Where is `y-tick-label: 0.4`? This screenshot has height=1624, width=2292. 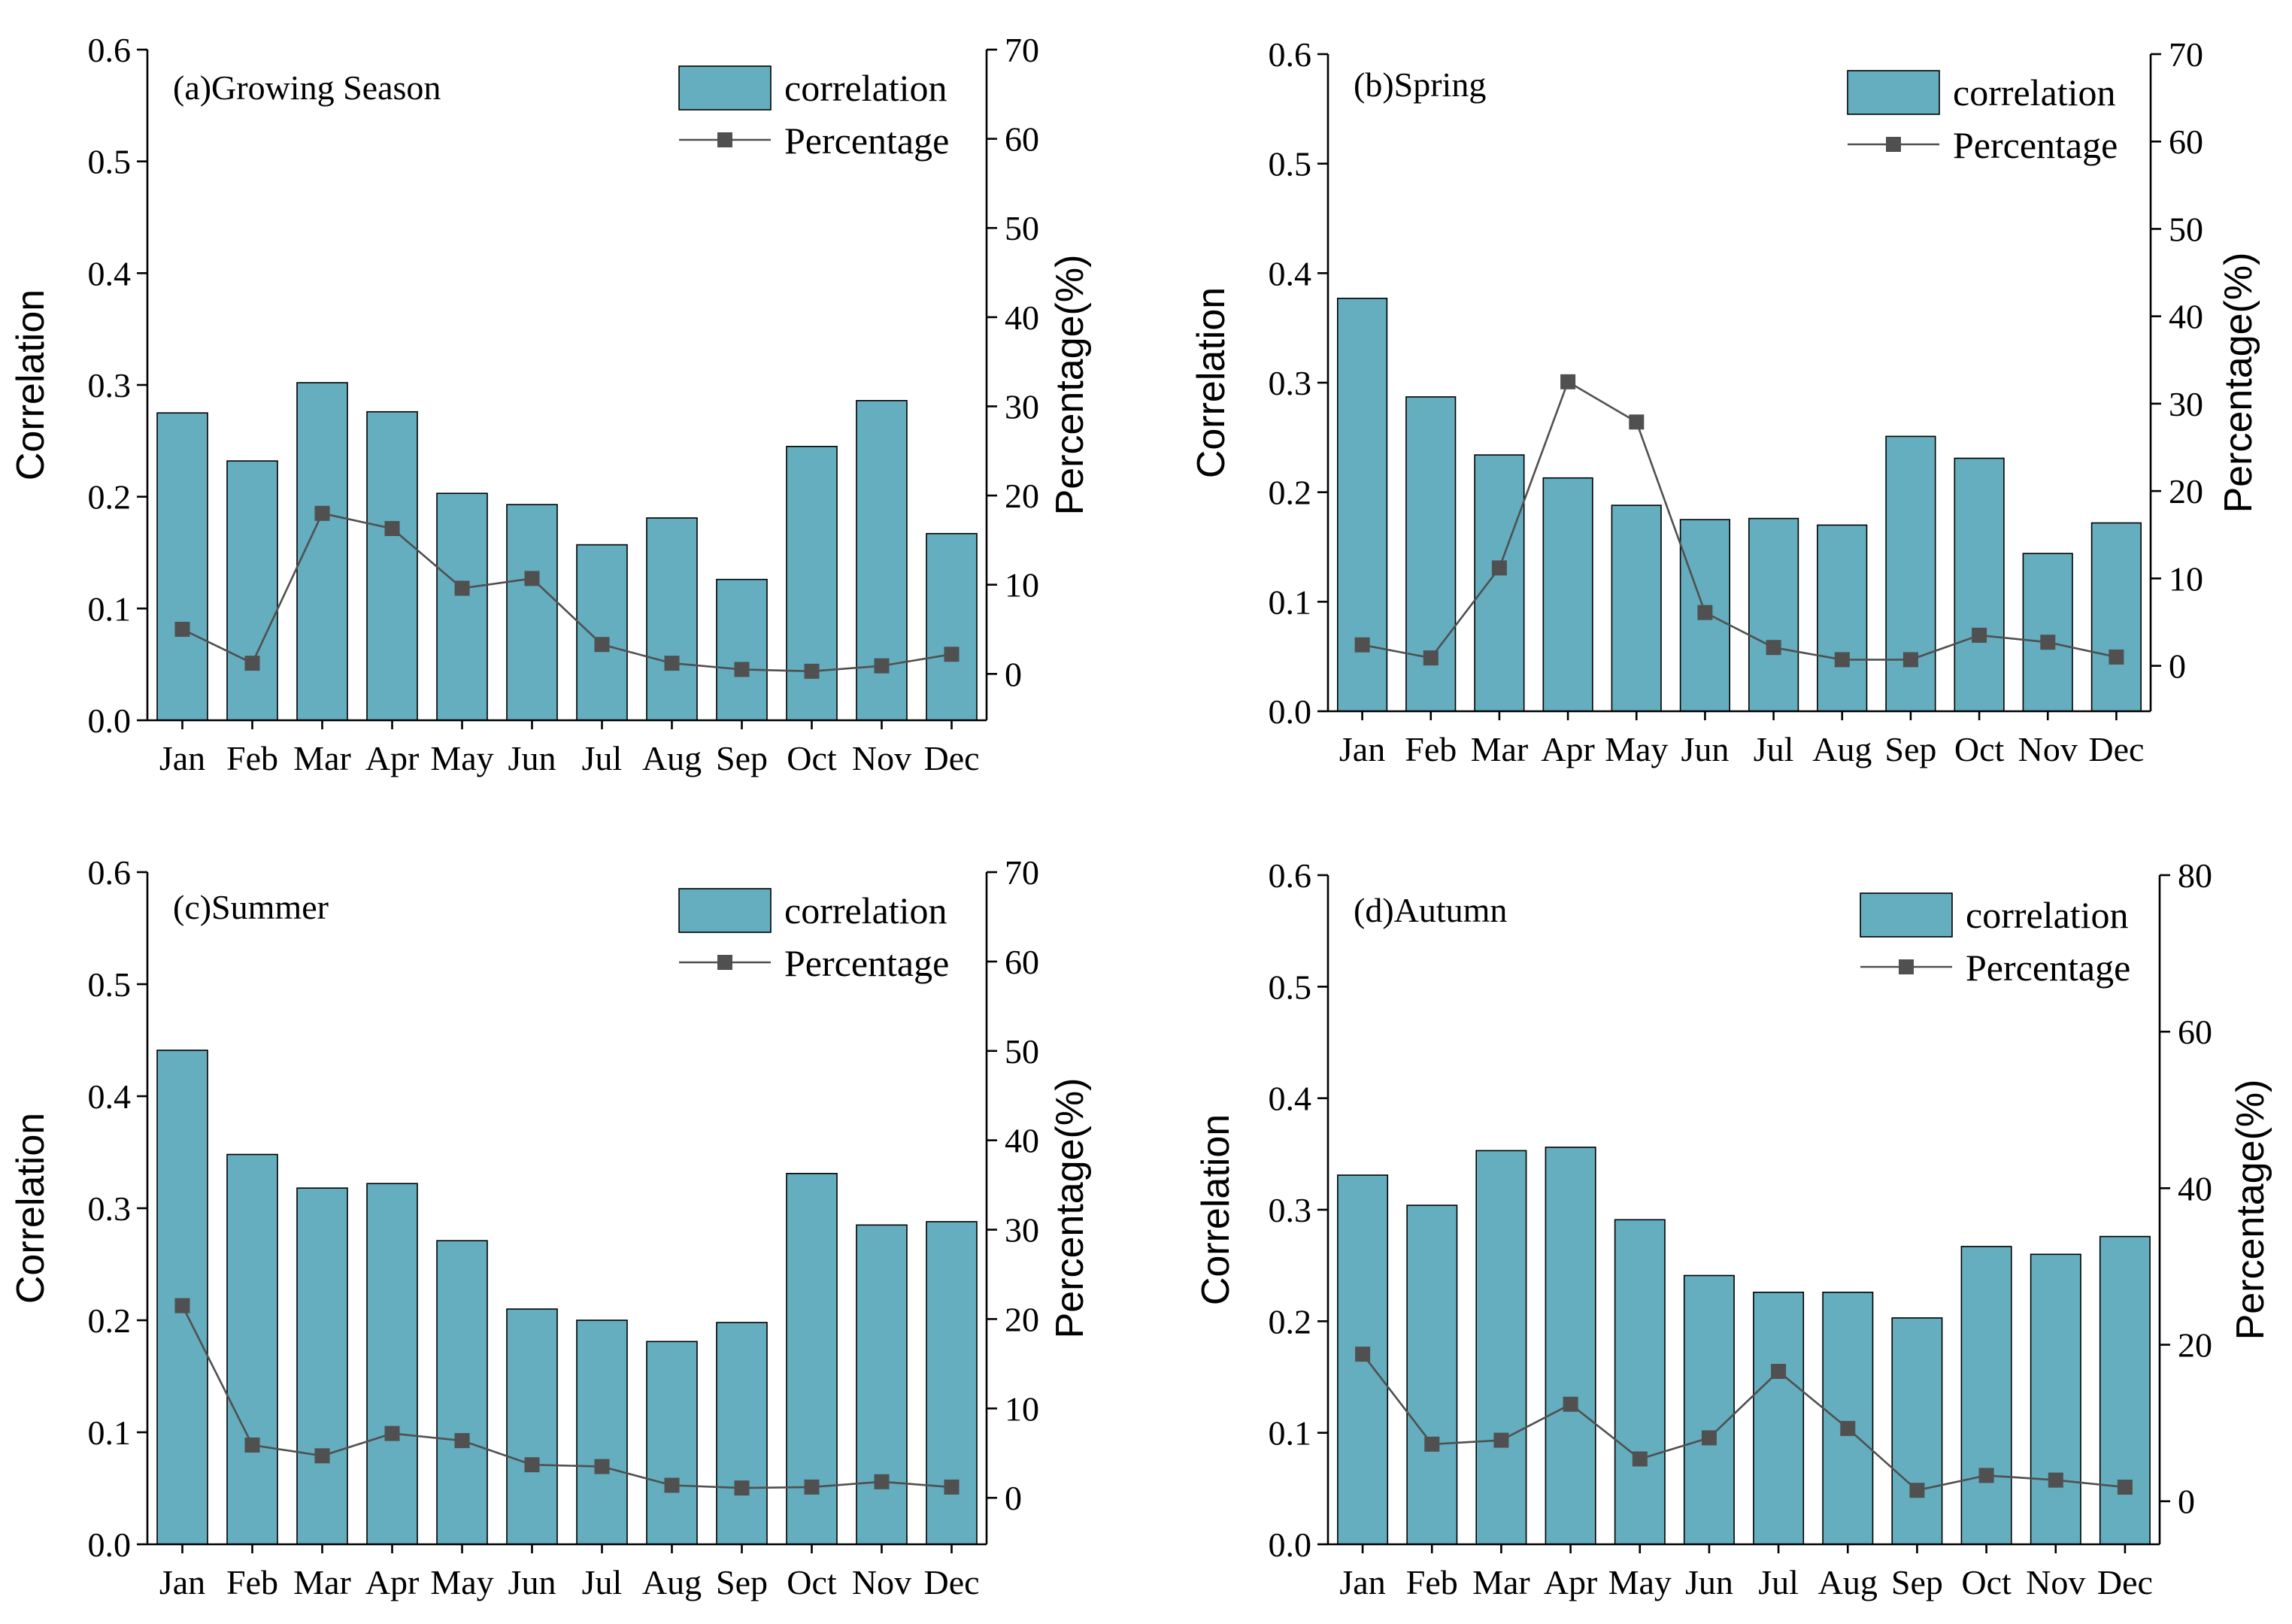
y-tick-label: 0.4 is located at coordinates (110, 273).